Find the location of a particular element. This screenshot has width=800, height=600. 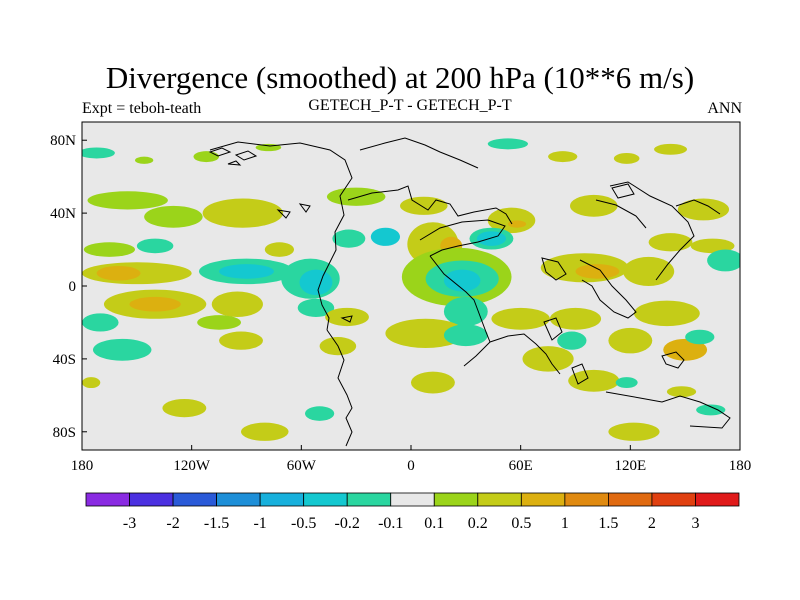

y-tick-label: 80N is located at coordinates (63, 141).